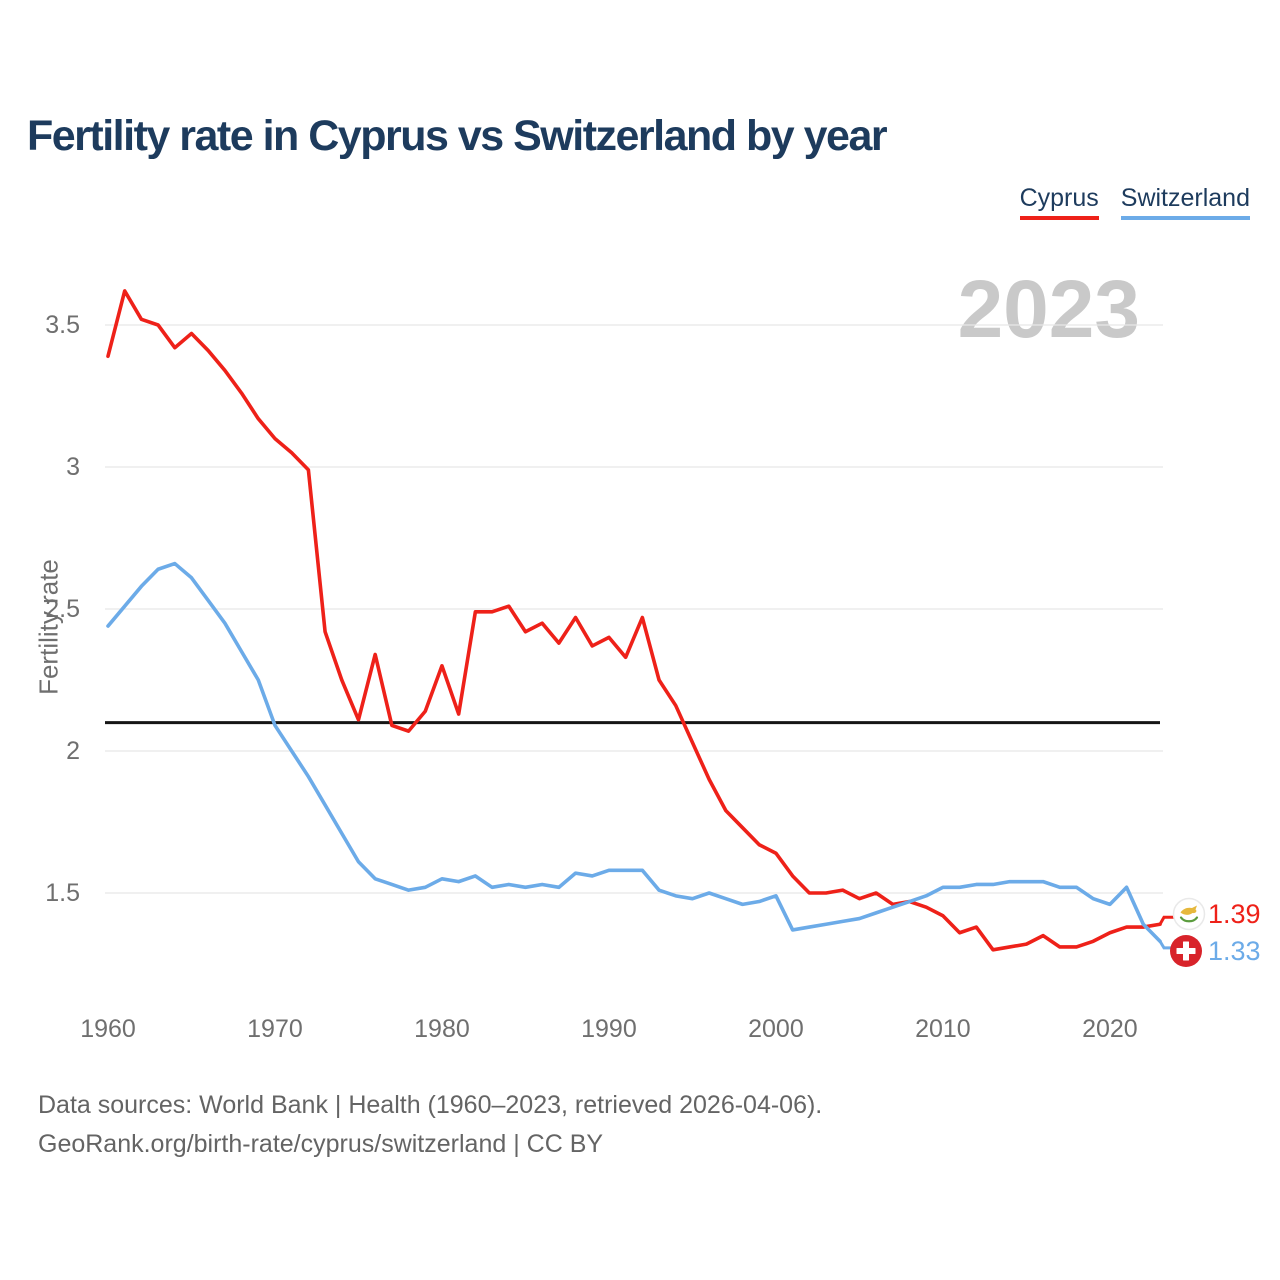  Describe the element at coordinates (62, 893) in the screenshot. I see `y-tick-label: 1.5` at that location.